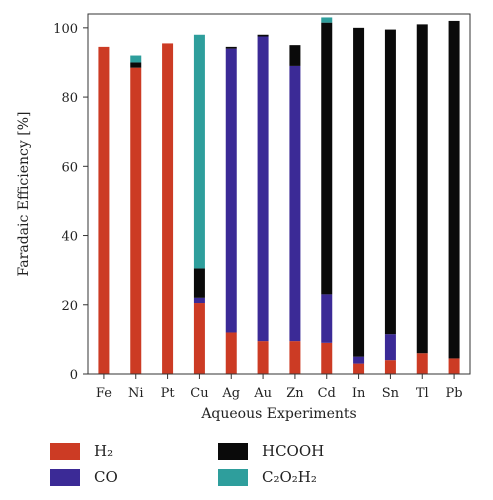  Describe the element at coordinates (293, 451) in the screenshot. I see `legend-label-hcooh: HCOOH` at that location.